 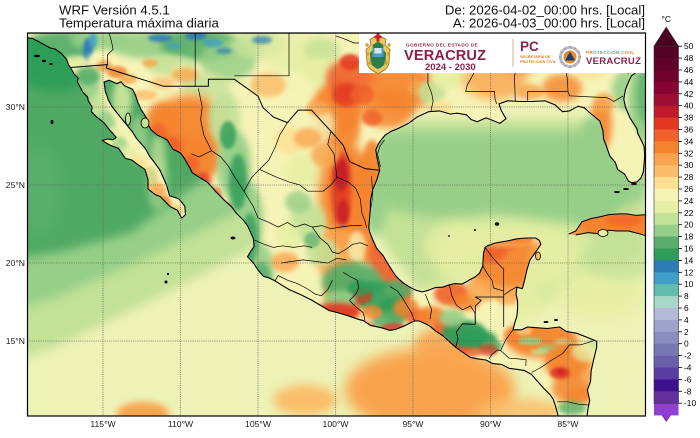 What do you see at coordinates (665, 19) in the screenshot?
I see `svg-text: °C` at bounding box center [665, 19].